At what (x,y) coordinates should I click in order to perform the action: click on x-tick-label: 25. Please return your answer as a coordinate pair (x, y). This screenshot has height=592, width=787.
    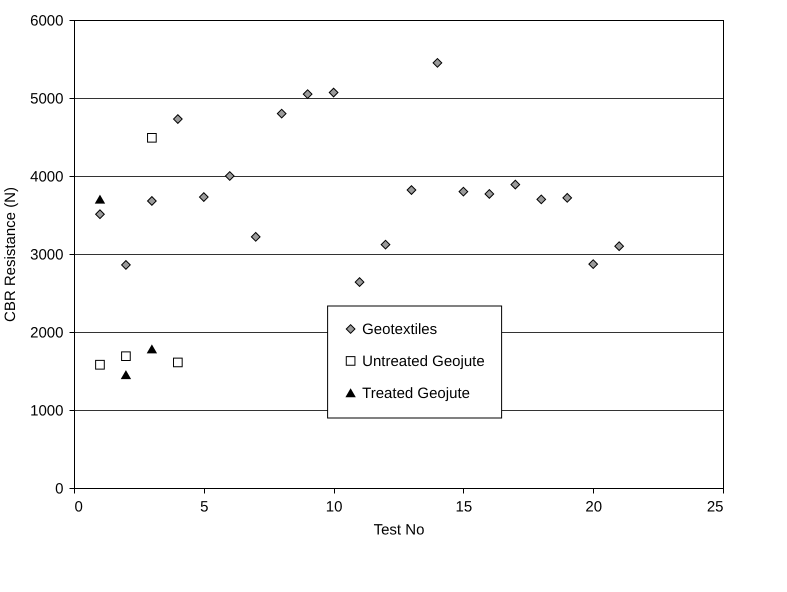
    Looking at the image, I should click on (715, 507).